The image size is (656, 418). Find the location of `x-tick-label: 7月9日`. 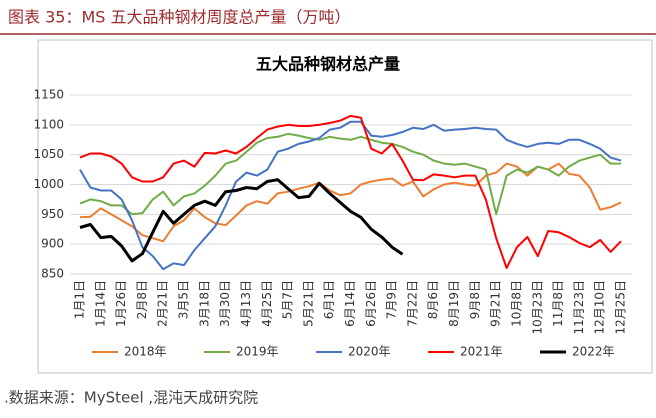

x-tick-label: 7月9日 is located at coordinates (392, 299).